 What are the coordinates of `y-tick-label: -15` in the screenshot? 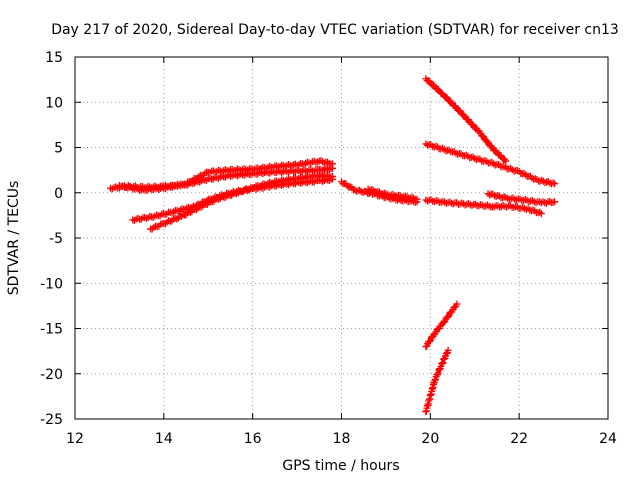 It's located at (51, 330).